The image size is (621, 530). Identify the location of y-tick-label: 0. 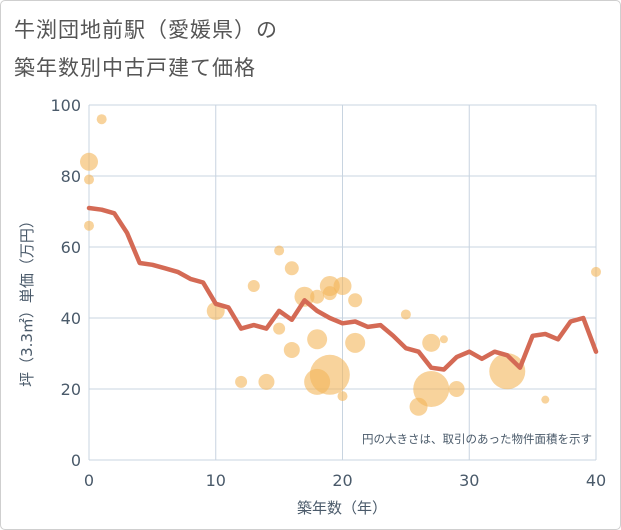
(76, 460).